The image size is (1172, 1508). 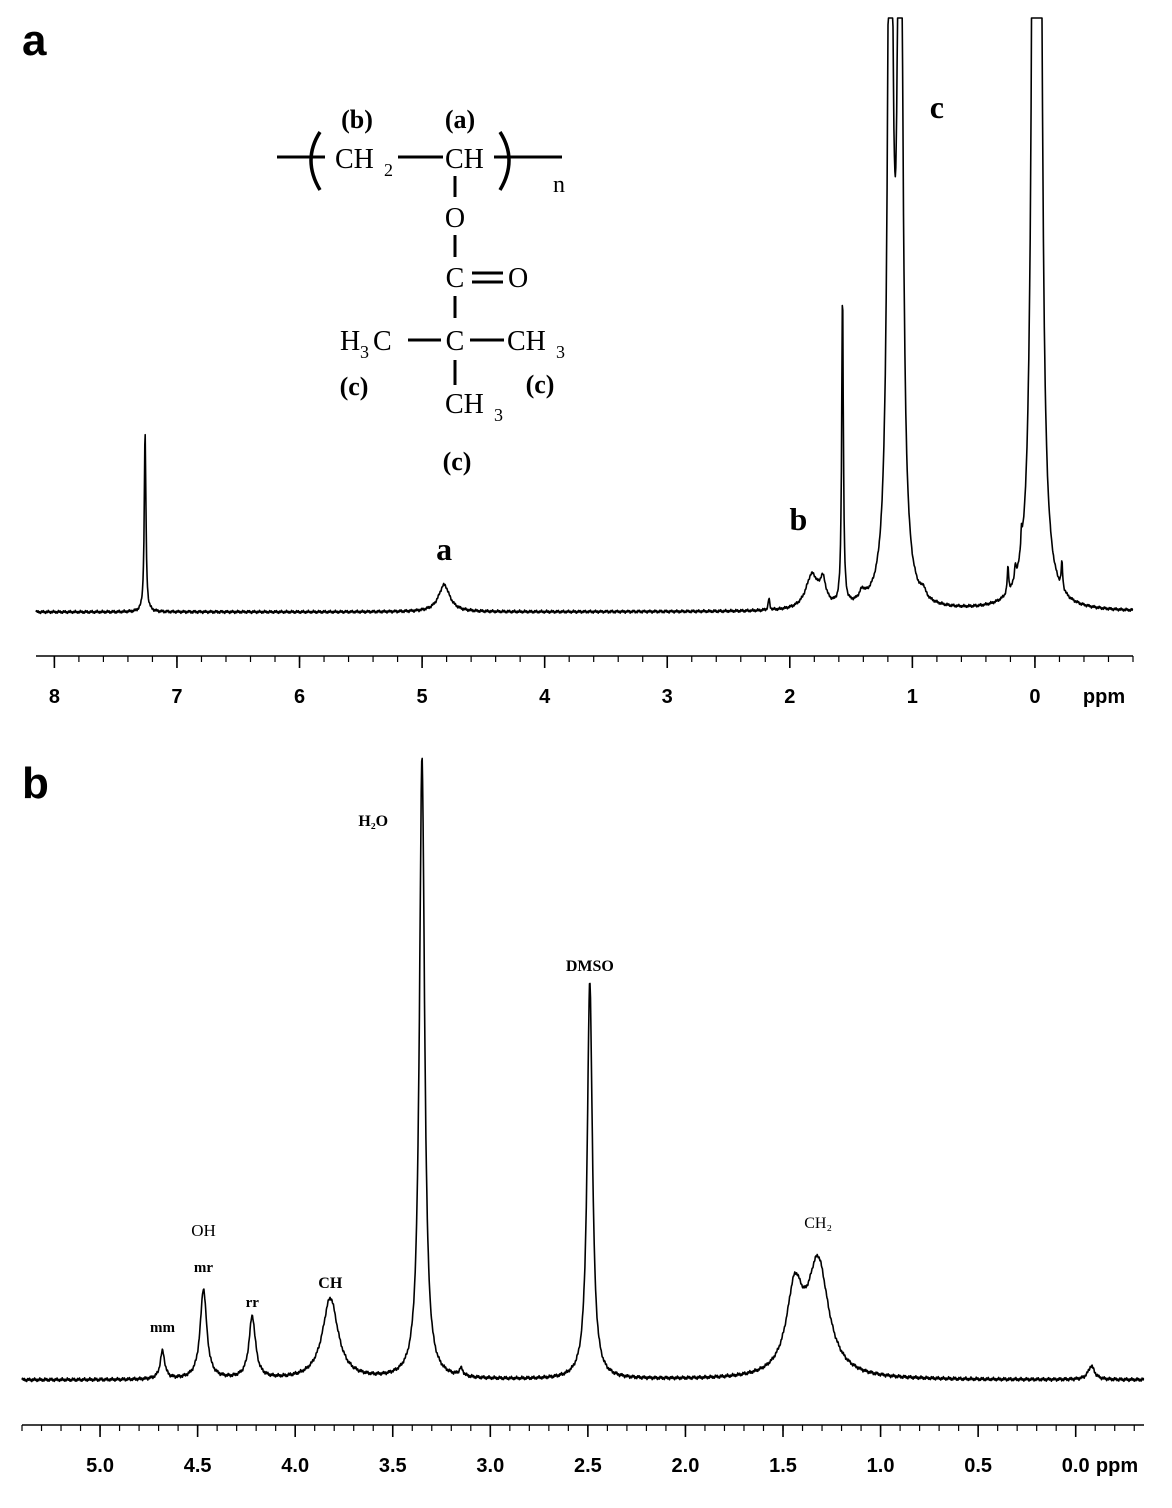 What do you see at coordinates (526, 341) in the screenshot?
I see `atom-ch3-right: CH` at bounding box center [526, 341].